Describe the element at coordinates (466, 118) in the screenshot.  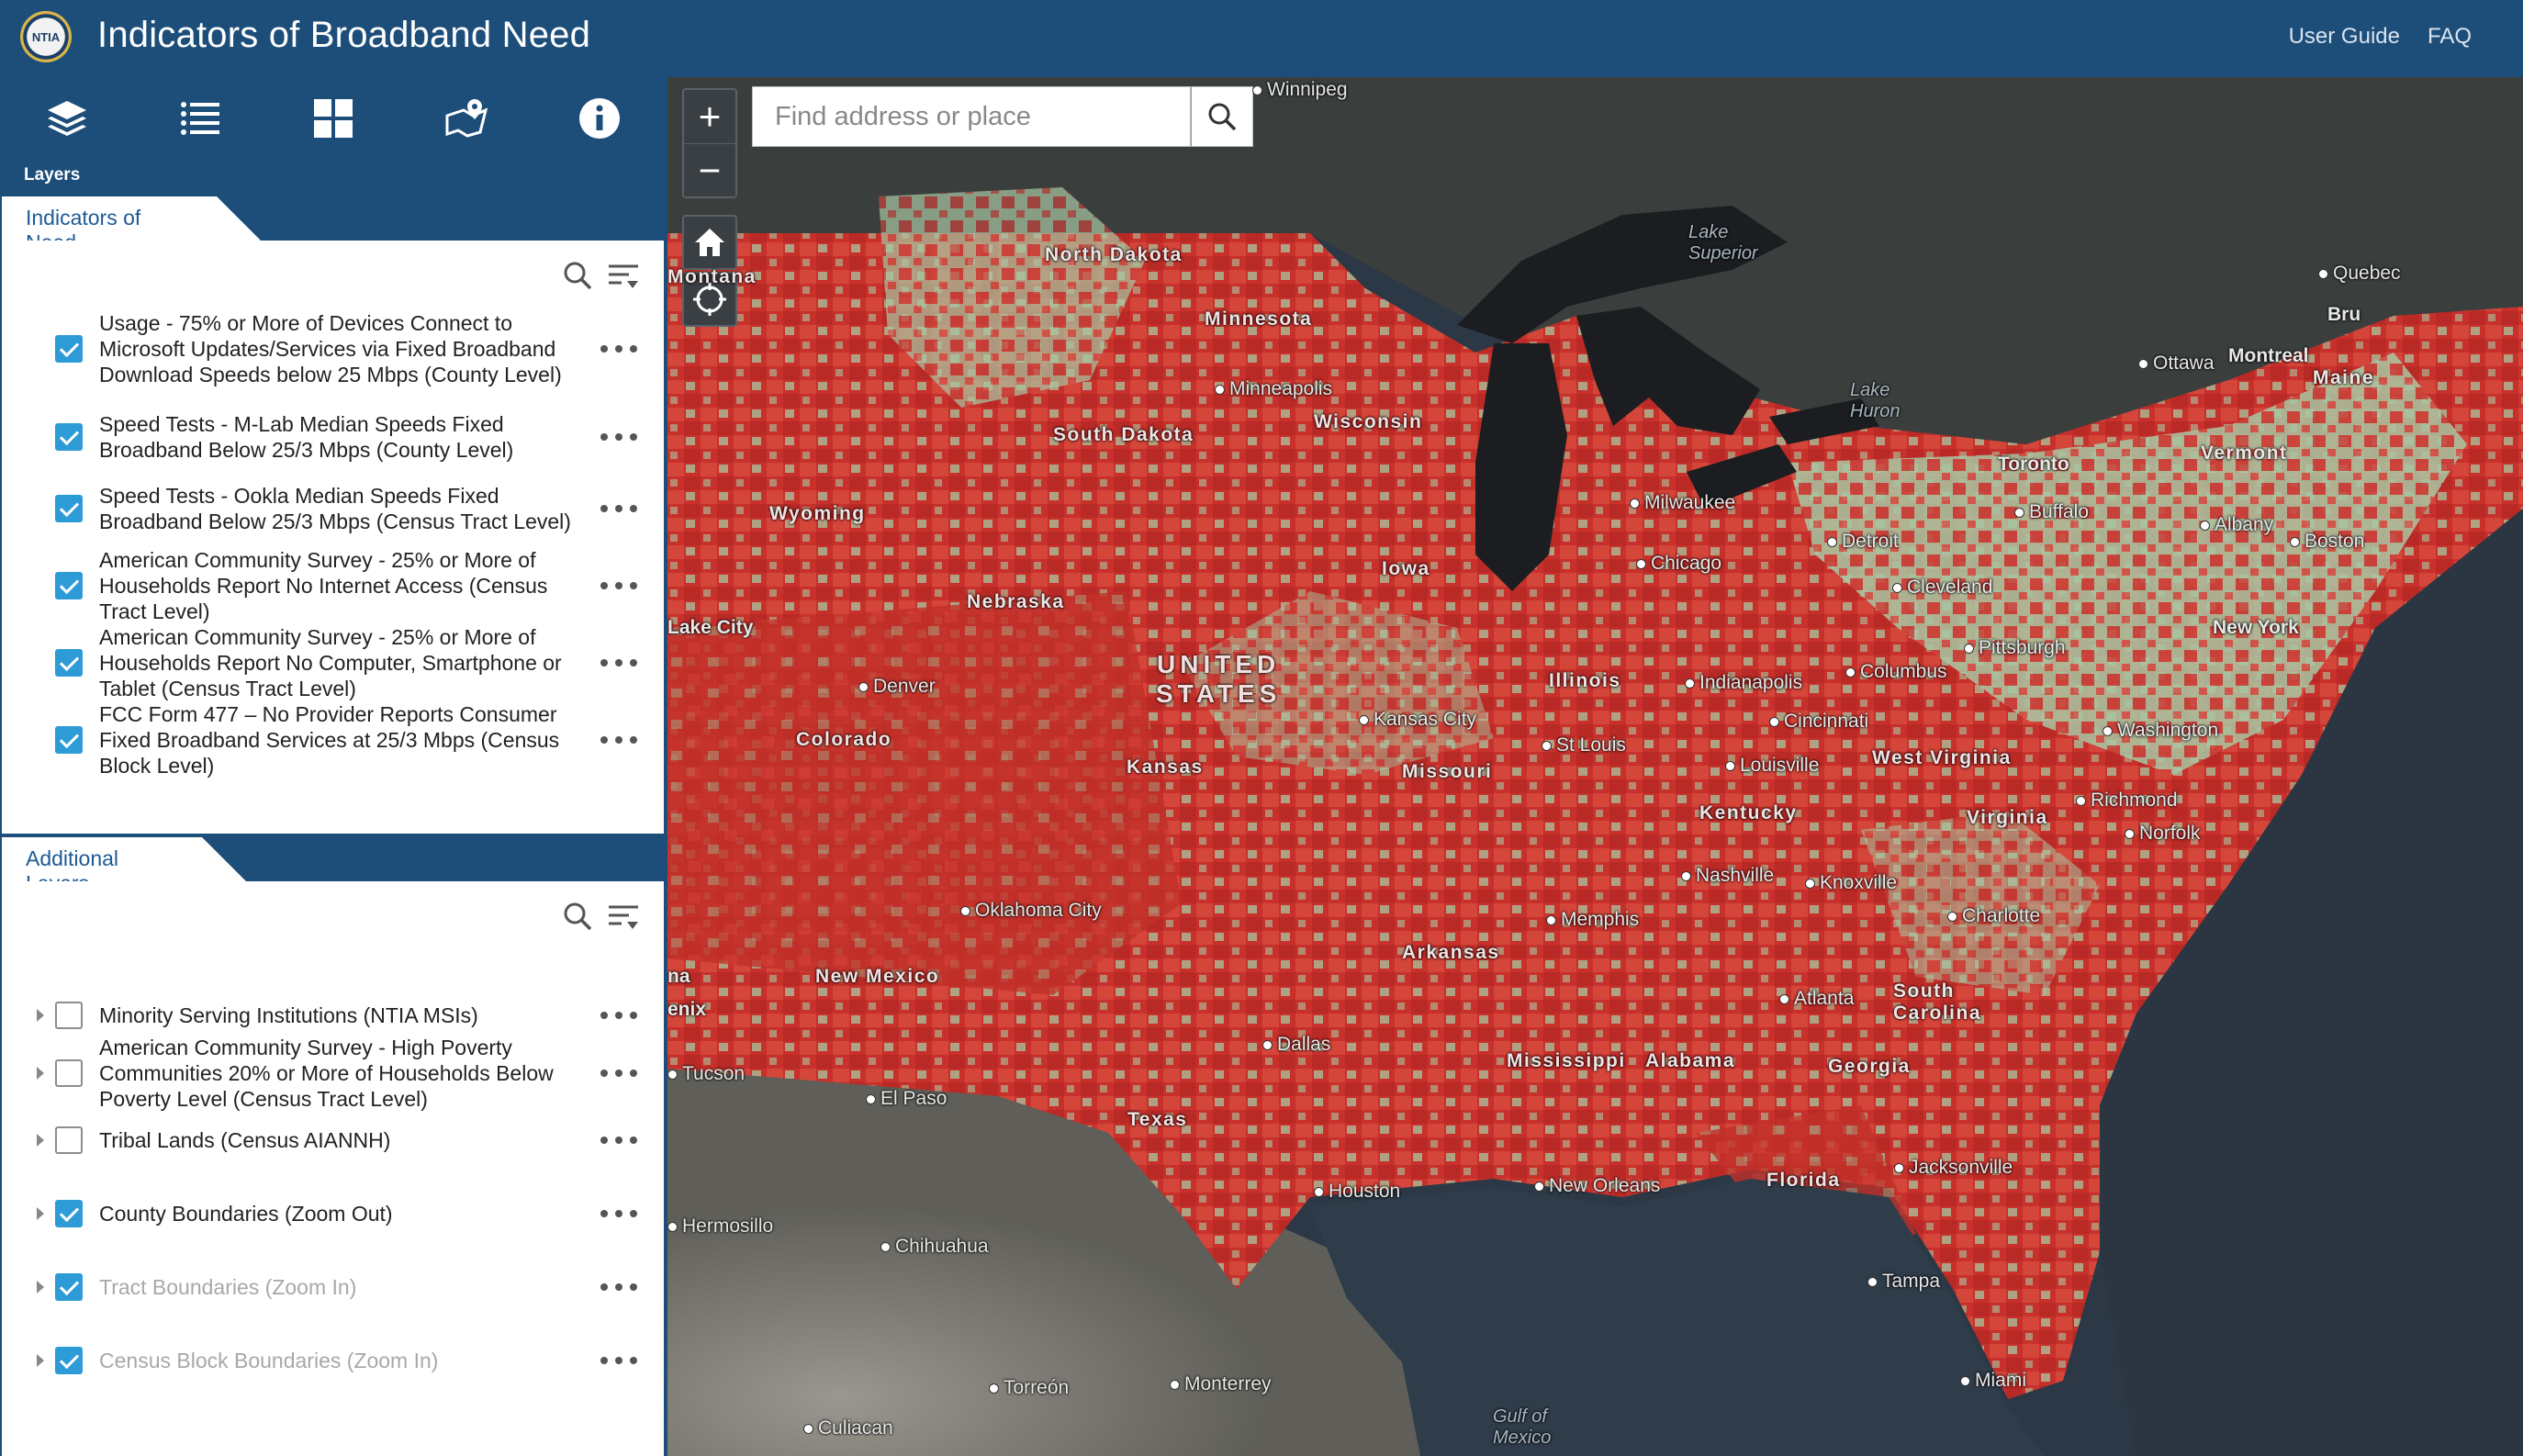
I see `map-pin-tool-button` at that location.